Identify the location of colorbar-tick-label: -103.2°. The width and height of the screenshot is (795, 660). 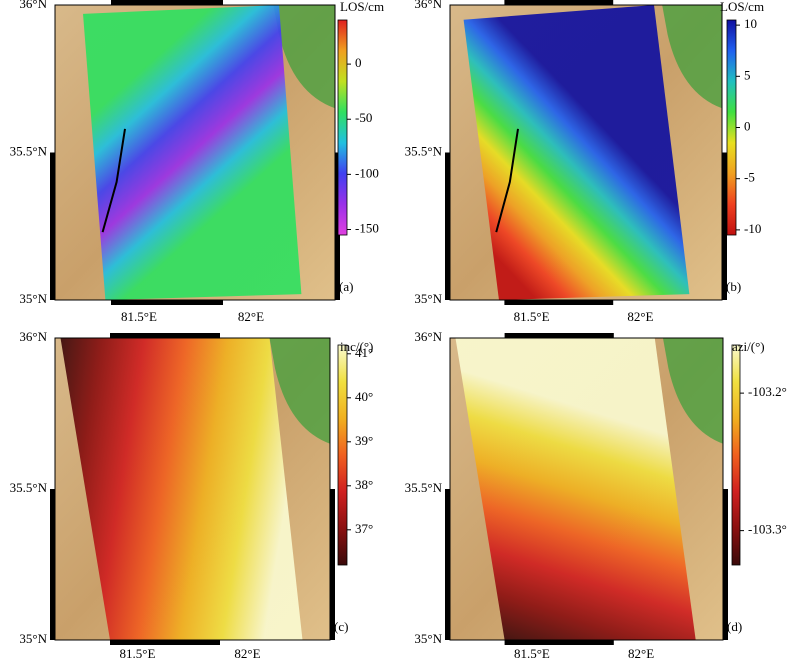
(767, 391).